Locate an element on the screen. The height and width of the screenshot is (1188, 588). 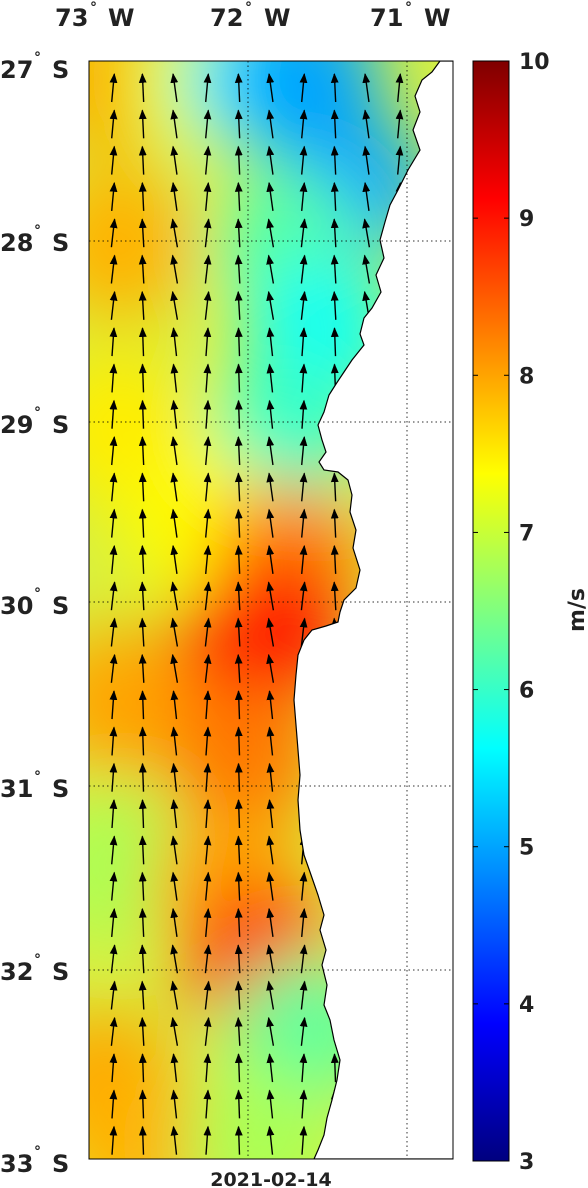
lat-label-33: 33 is located at coordinates (16, 1164).